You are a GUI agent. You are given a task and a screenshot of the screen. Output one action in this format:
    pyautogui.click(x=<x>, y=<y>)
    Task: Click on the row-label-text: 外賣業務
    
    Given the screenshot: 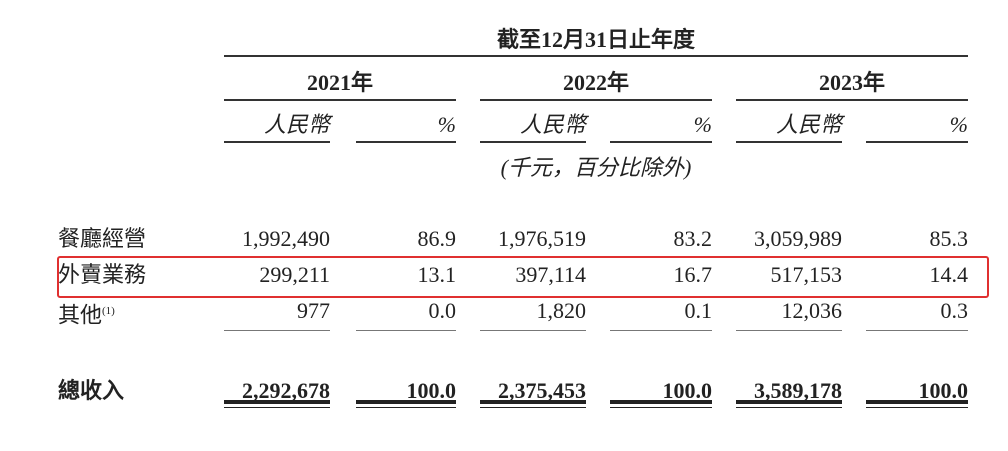 What is the action you would take?
    pyautogui.click(x=102, y=274)
    